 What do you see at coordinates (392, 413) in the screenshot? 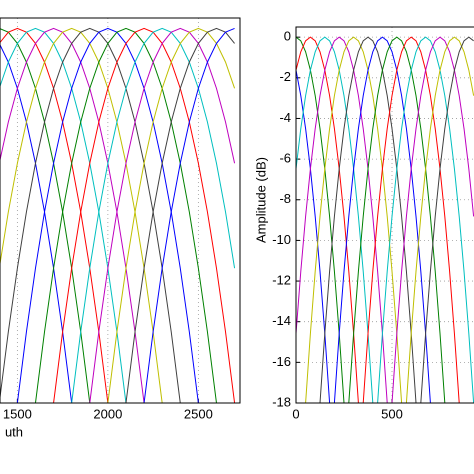
I see `x-tick-label: 500` at bounding box center [392, 413].